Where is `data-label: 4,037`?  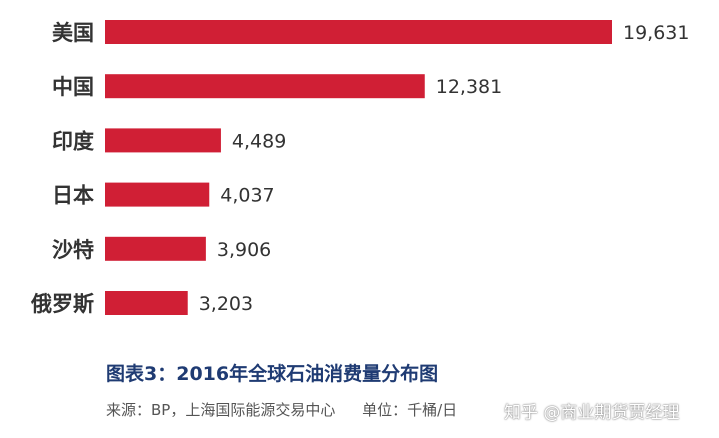
data-label: 4,037 is located at coordinates (247, 196).